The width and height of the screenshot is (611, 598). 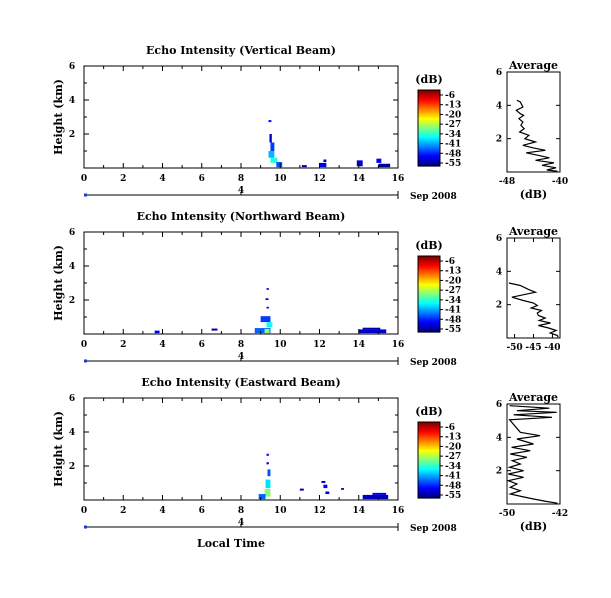 What do you see at coordinates (72, 267) in the screenshot?
I see `y-tick-label: 4` at bounding box center [72, 267].